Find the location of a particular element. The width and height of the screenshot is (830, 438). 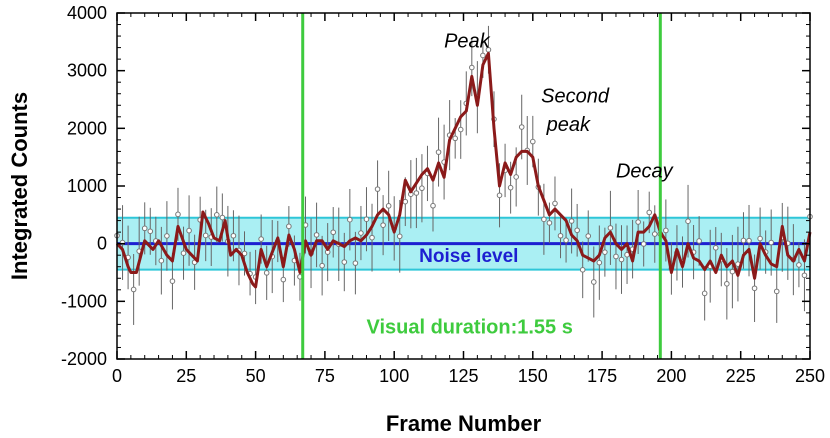

x-tick-label: 200 is located at coordinates (671, 376).